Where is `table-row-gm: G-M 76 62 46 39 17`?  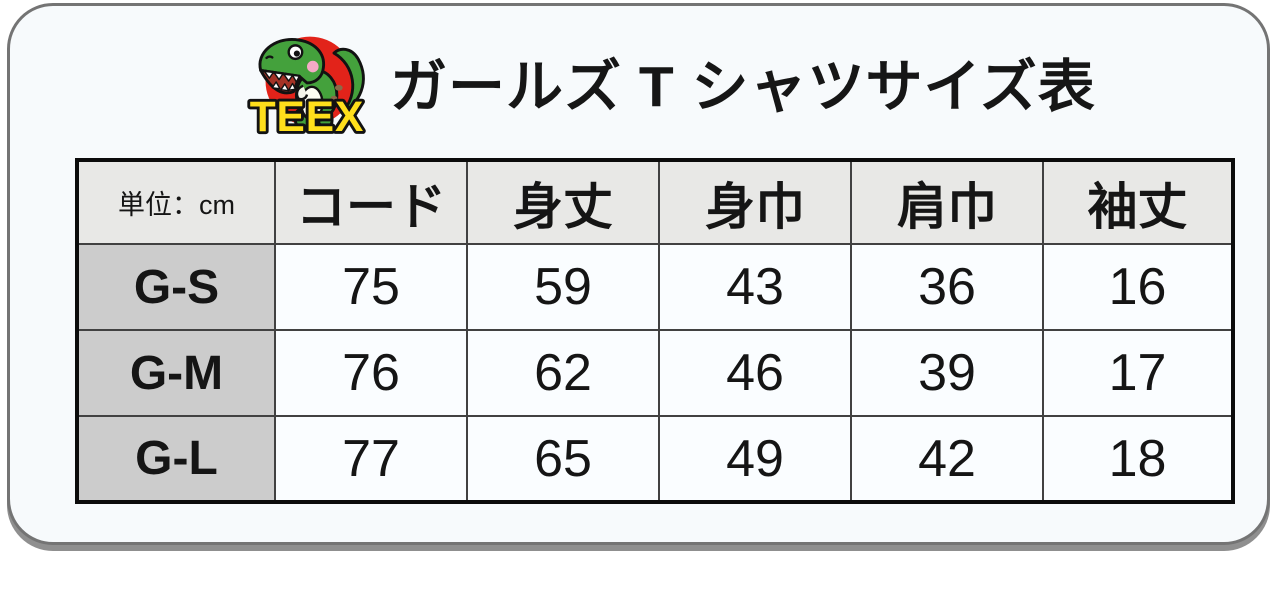
table-row-gm: G-M 76 62 46 39 17 is located at coordinates (655, 373).